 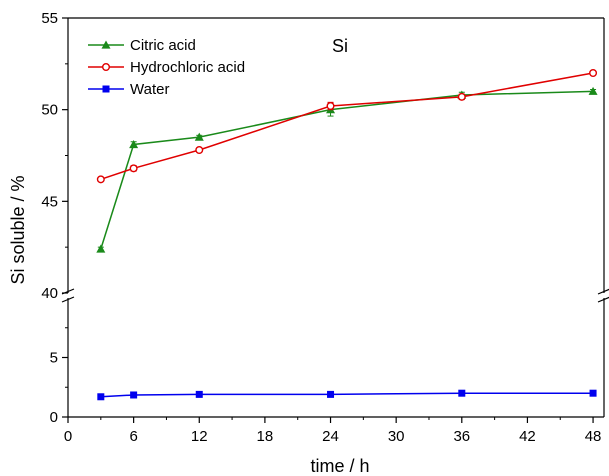 I want to click on y-tick-label: 50, so click(x=49, y=110).